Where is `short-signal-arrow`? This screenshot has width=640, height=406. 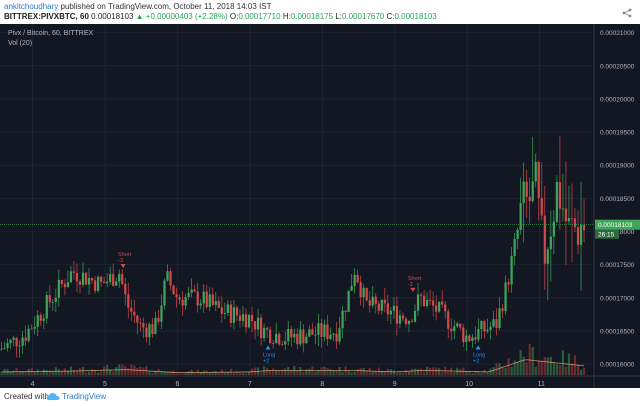
short-signal-arrow is located at coordinates (413, 289).